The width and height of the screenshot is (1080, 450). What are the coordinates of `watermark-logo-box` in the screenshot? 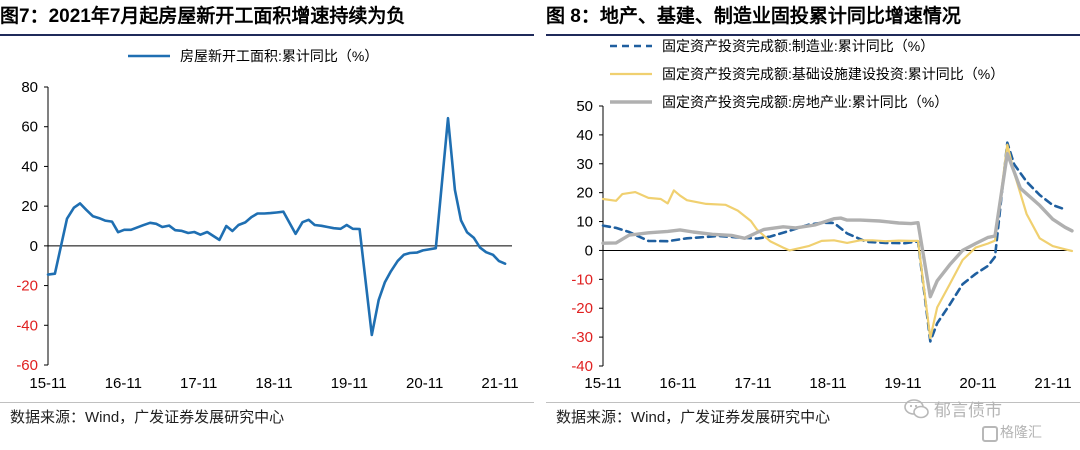 It's located at (990, 434).